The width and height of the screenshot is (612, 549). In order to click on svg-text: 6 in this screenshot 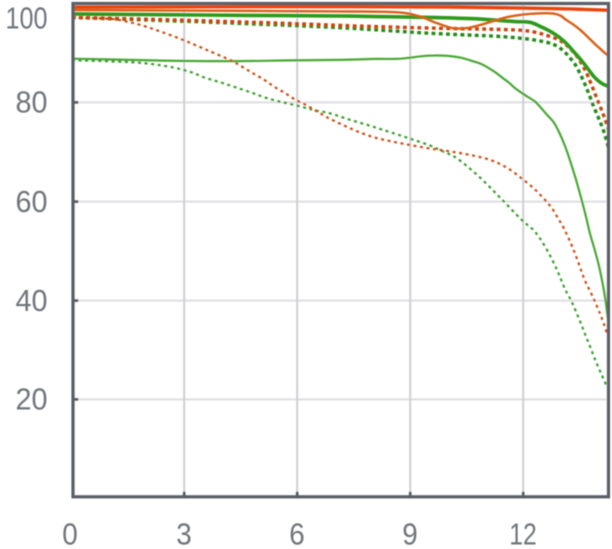, I will do `click(297, 533)`.